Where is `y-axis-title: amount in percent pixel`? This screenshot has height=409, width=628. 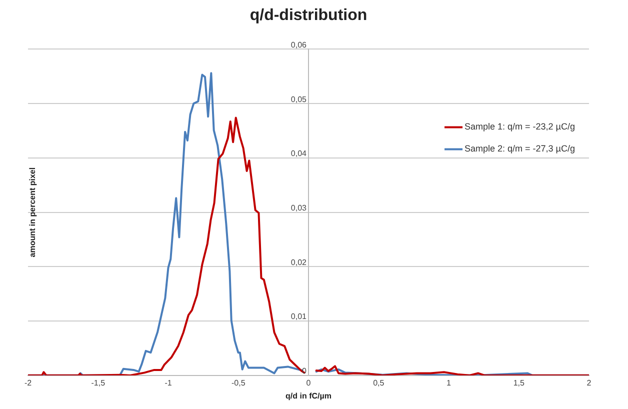
y-axis-title: amount in percent pixel is located at coordinates (33, 212).